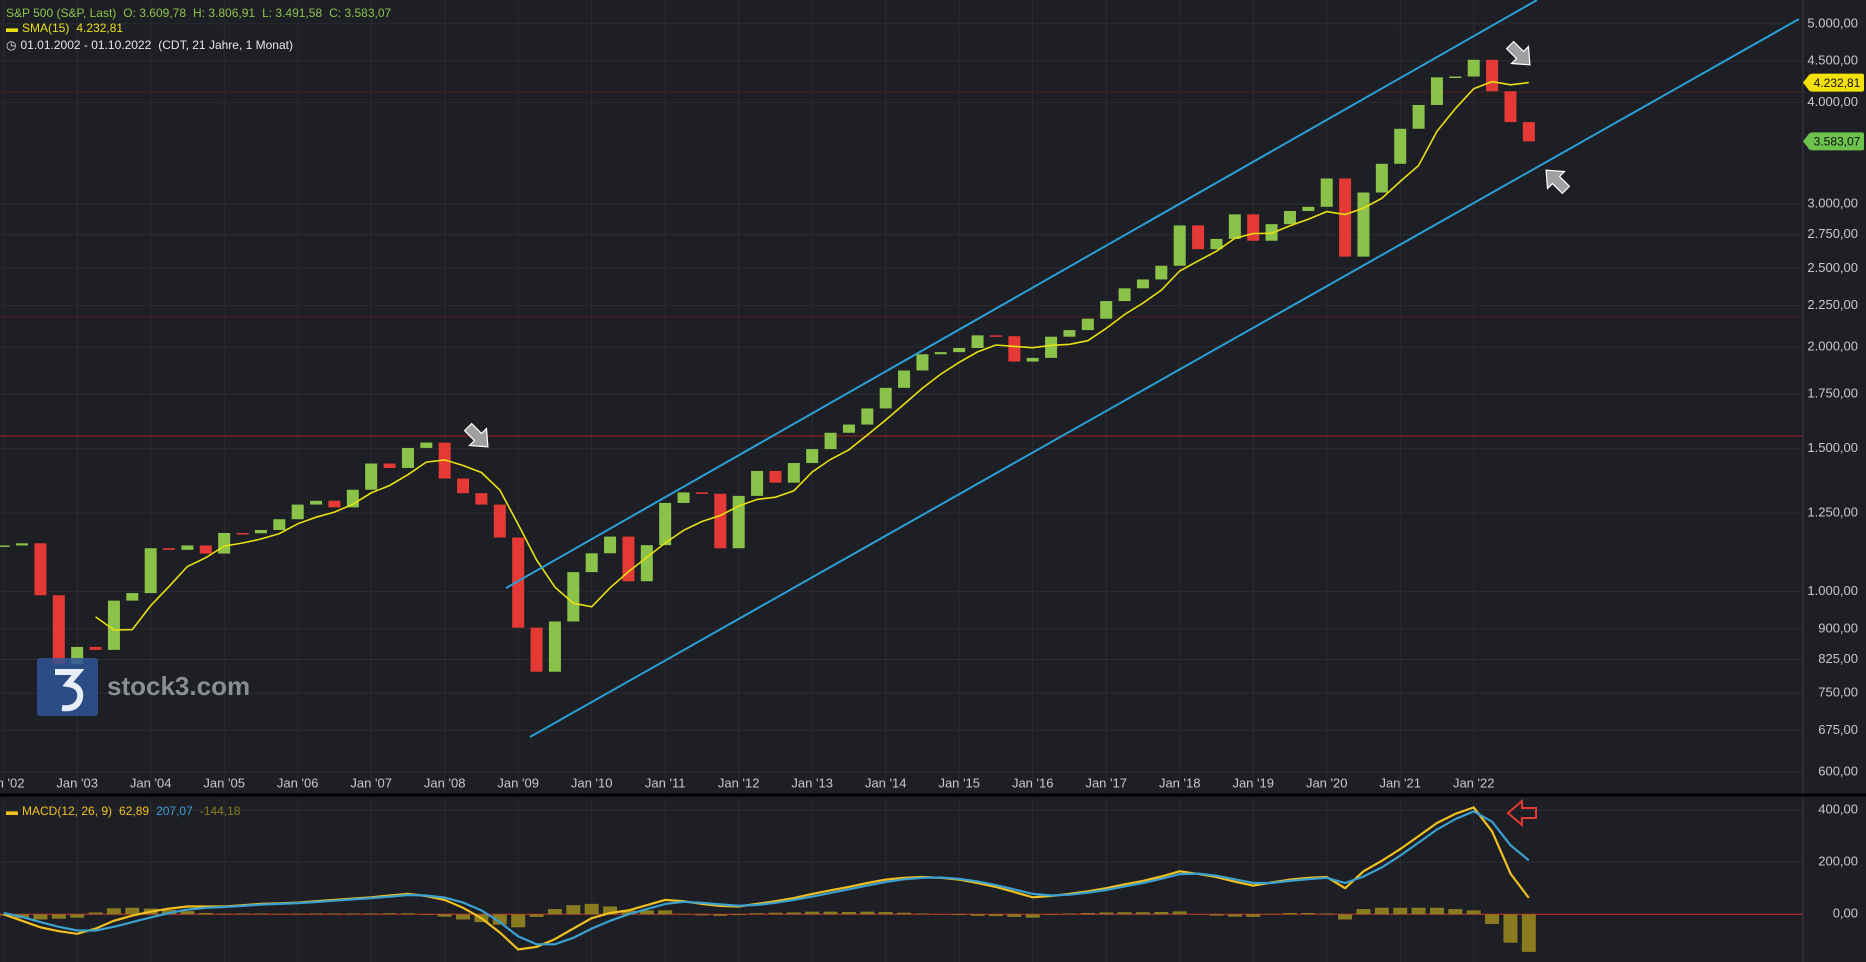  Describe the element at coordinates (174, 811) in the screenshot. I see `macd-value: 207,07` at that location.